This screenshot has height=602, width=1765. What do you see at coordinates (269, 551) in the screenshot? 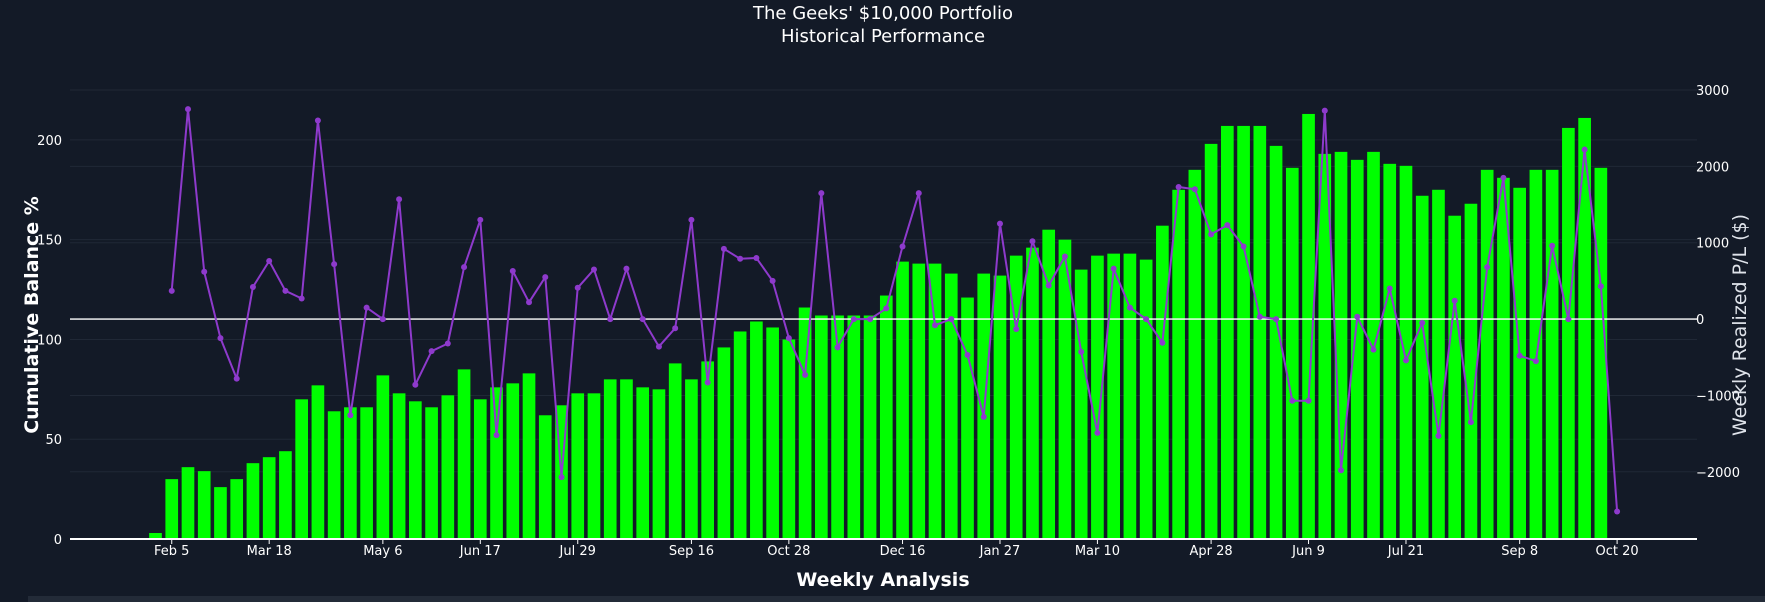
I see `x-tick-label: Mar 18` at bounding box center [269, 551].